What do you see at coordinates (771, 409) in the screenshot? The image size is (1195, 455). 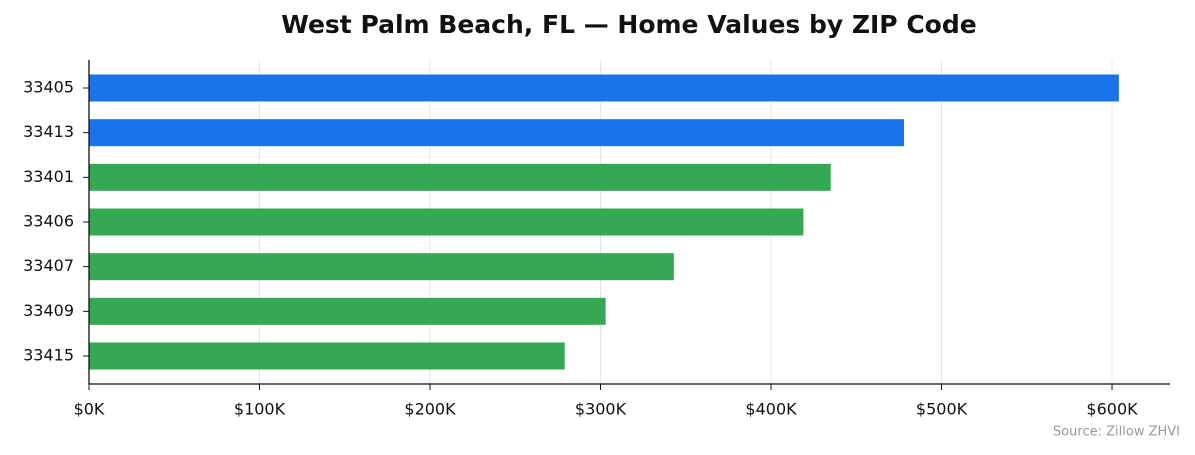 I see `x-tick-label: $400K` at bounding box center [771, 409].